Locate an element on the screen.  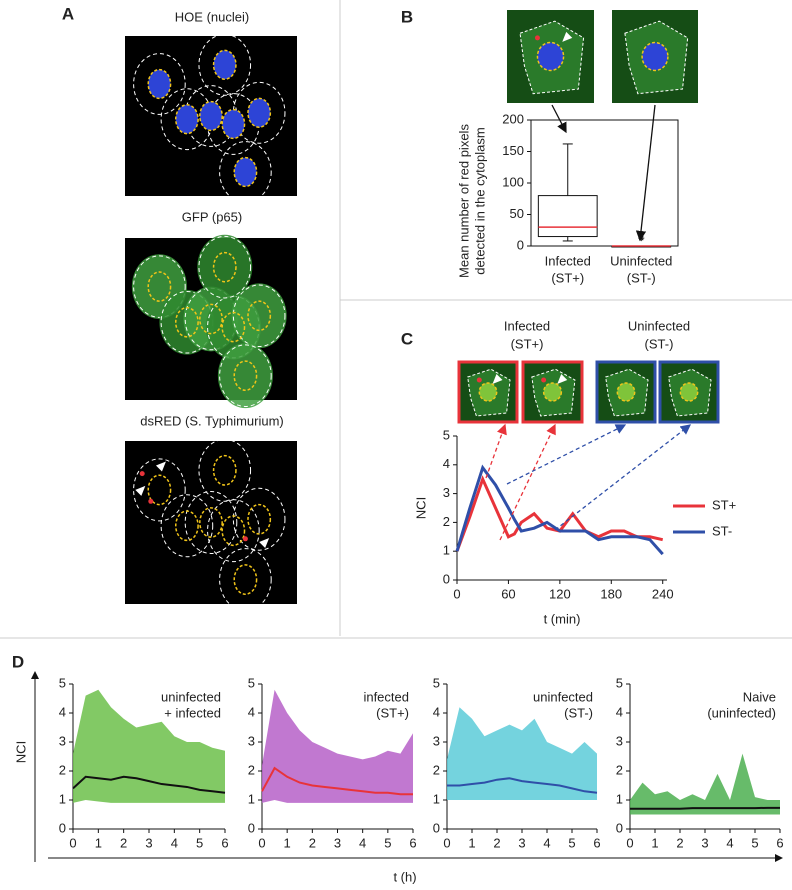
outlier is located at coordinates (641, 238).